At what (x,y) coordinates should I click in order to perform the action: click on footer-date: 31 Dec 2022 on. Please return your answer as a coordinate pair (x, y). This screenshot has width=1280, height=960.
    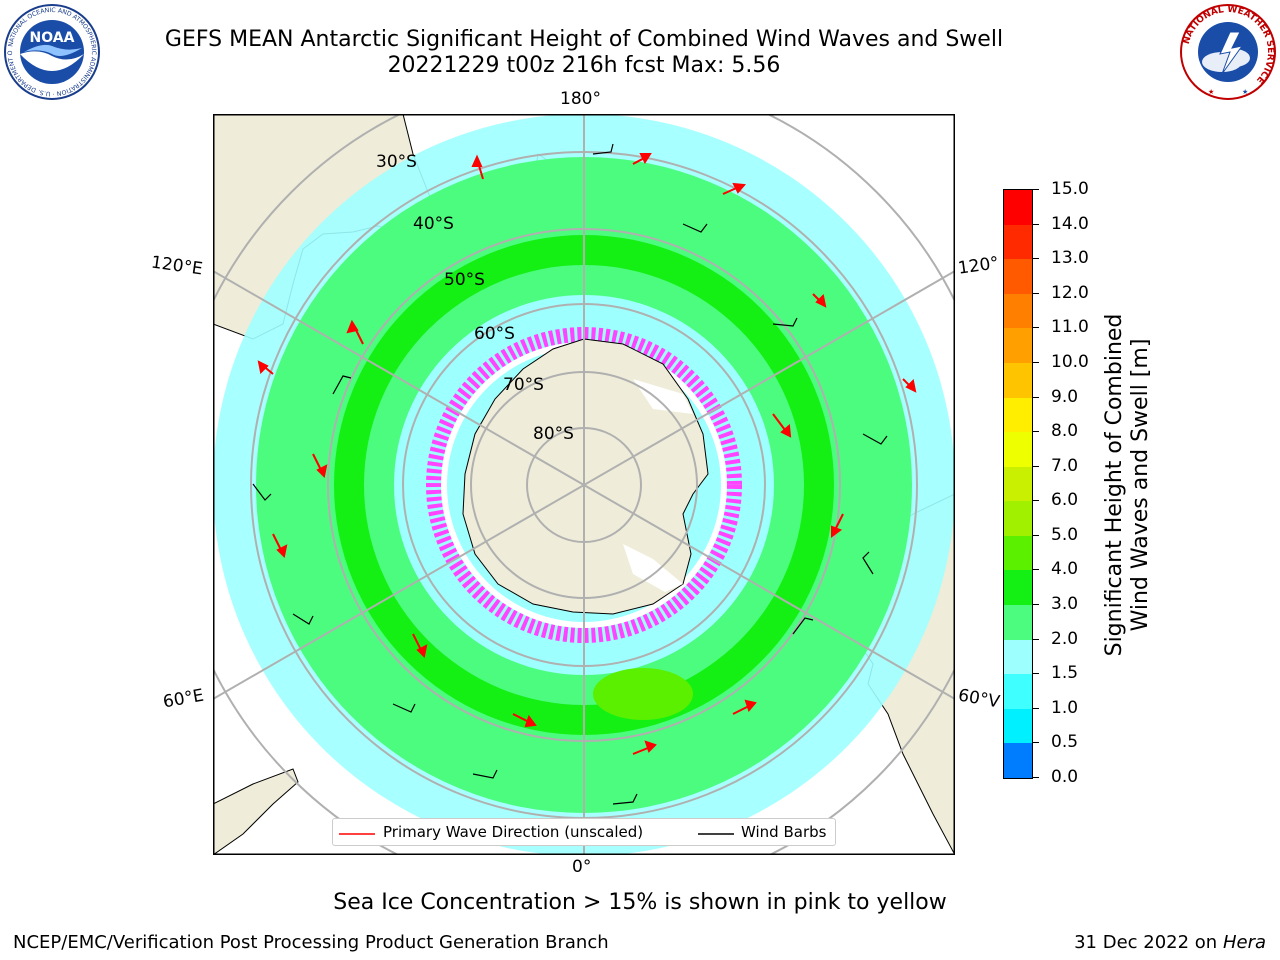
    Looking at the image, I should click on (1146, 942).